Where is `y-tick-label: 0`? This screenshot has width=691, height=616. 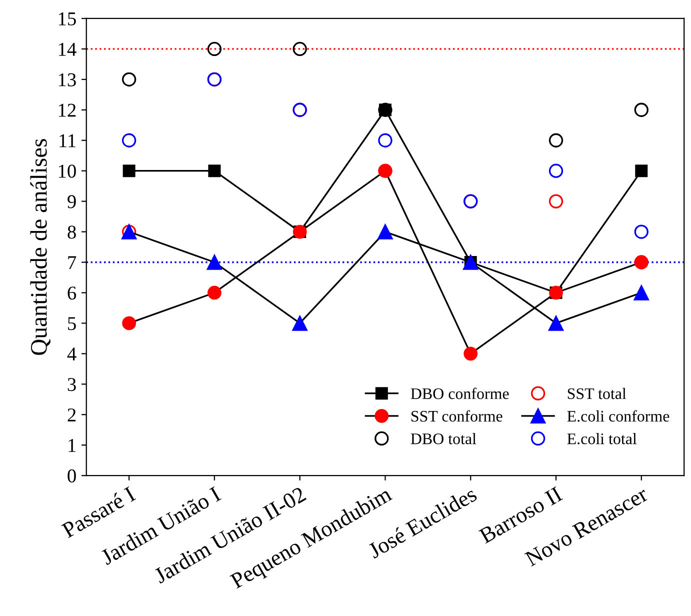 y-tick-label: 0 is located at coordinates (72, 475).